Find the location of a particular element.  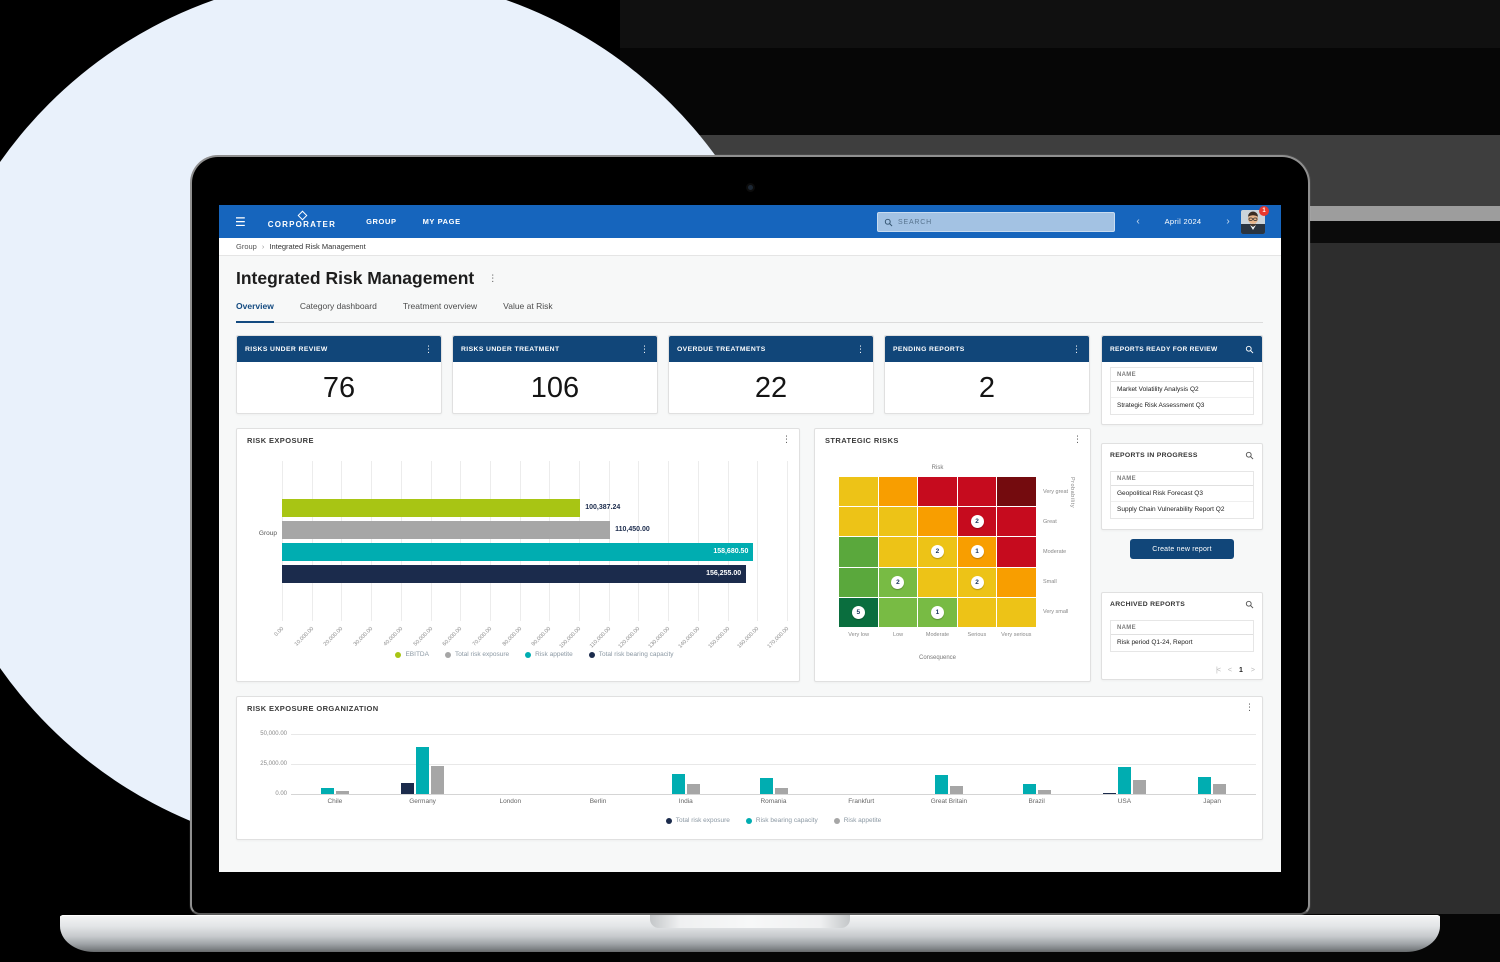

nav-item-group: GROUP is located at coordinates (381, 221).